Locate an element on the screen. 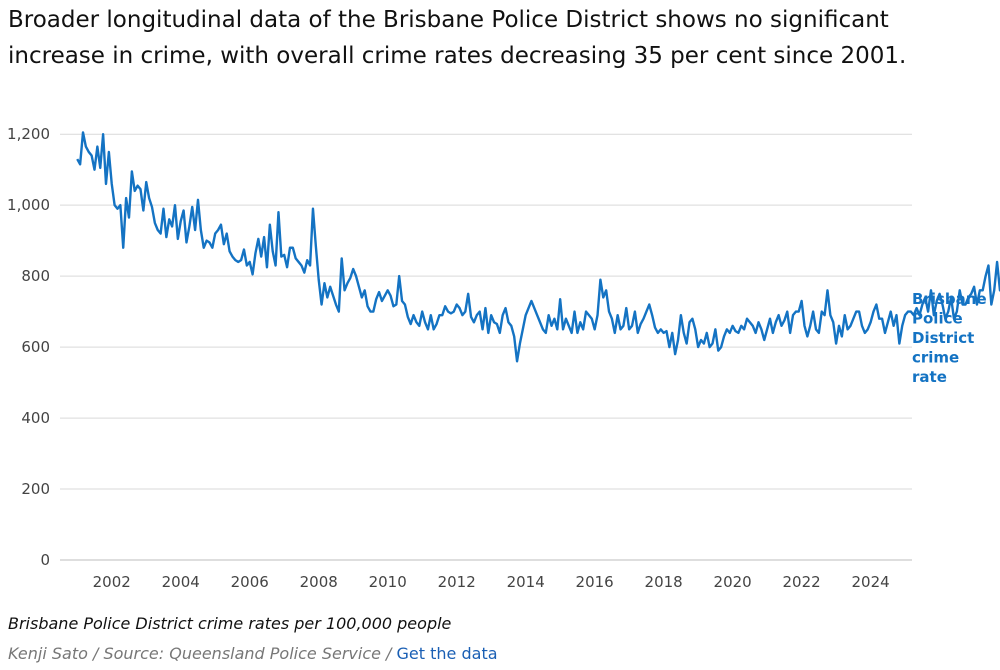 This screenshot has height=670, width=1000. x-tick-label: 2022 is located at coordinates (802, 582).